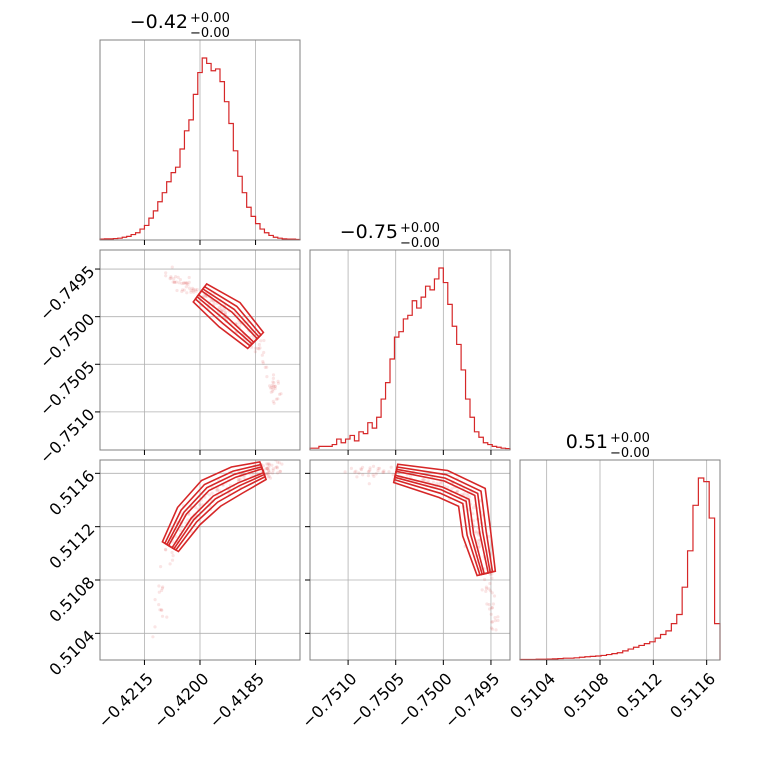 This screenshot has width=760, height=760. I want to click on param-err-minus-0: −0.00, so click(210, 33).